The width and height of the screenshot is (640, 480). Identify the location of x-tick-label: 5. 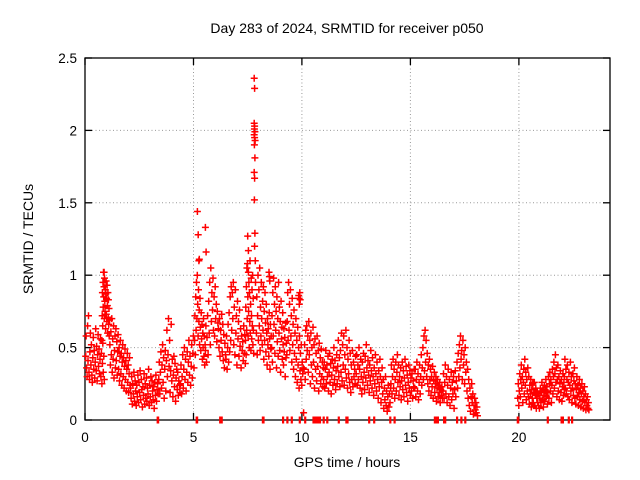
(194, 437).